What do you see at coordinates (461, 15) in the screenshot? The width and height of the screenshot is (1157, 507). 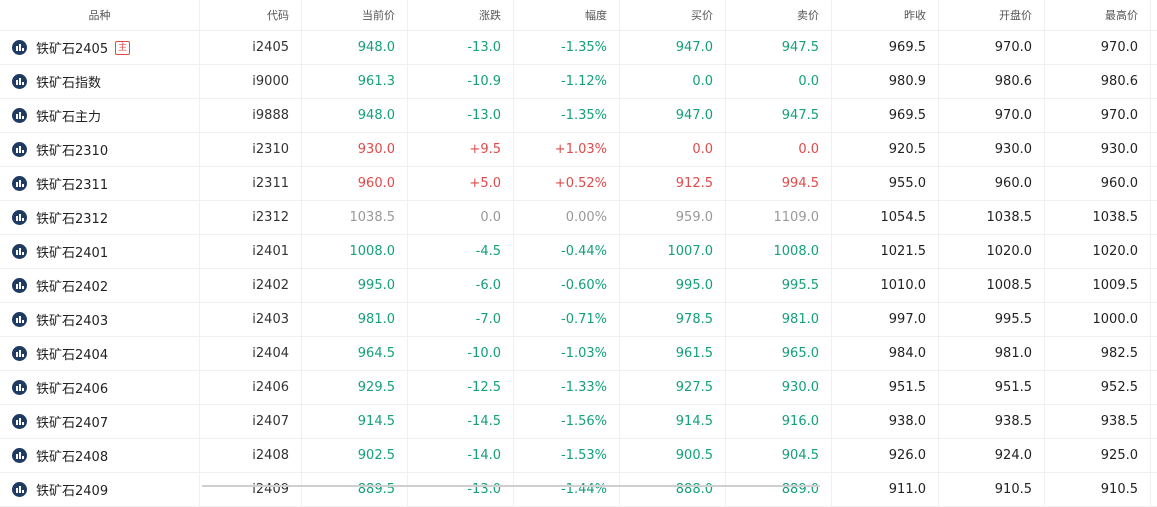 I see `header-change: 涨跌` at bounding box center [461, 15].